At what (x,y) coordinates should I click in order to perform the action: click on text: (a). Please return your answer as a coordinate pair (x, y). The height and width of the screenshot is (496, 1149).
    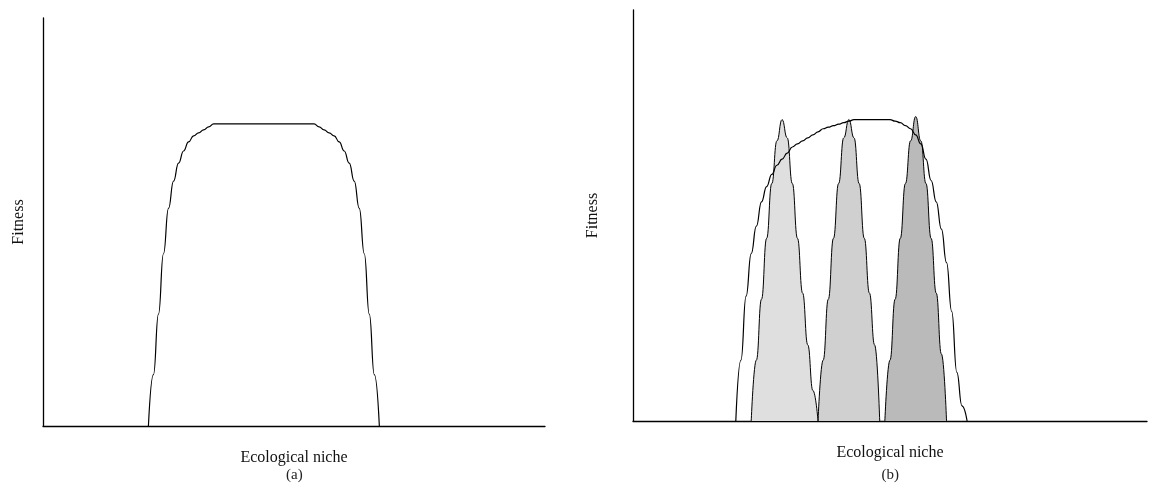
    Looking at the image, I should click on (294, 474).